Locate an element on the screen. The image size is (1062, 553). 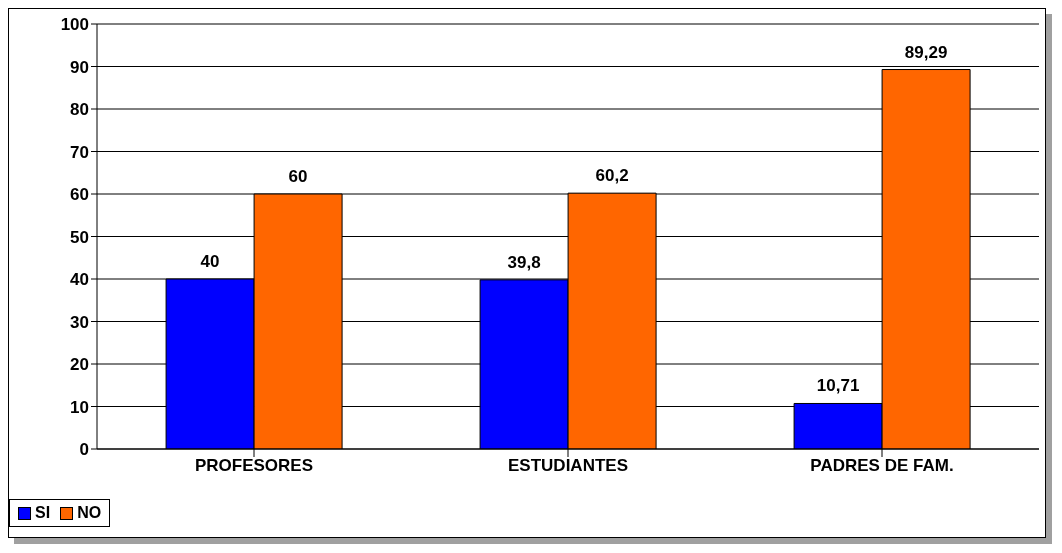
data-label: 89,29 is located at coordinates (926, 52).